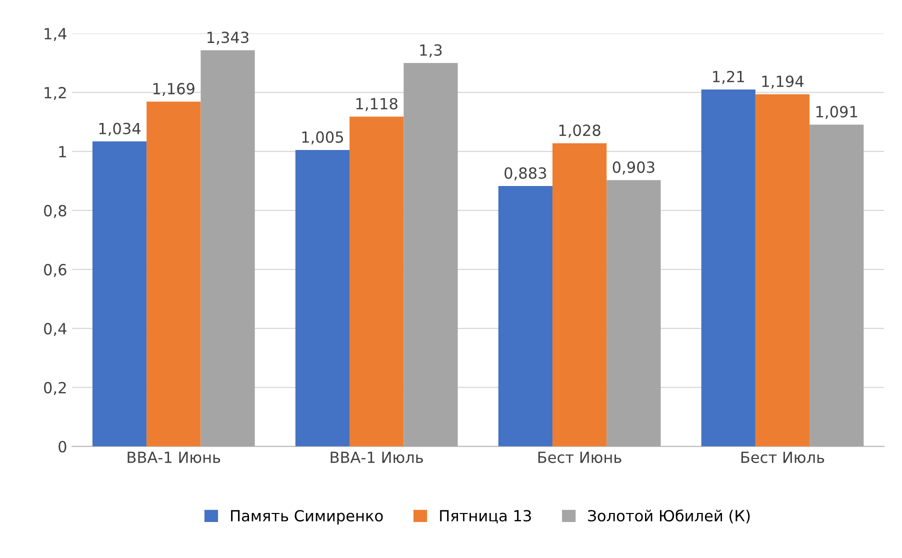 The height and width of the screenshot is (558, 902). What do you see at coordinates (55, 388) in the screenshot?
I see `y-tick-label: 0,2` at bounding box center [55, 388].